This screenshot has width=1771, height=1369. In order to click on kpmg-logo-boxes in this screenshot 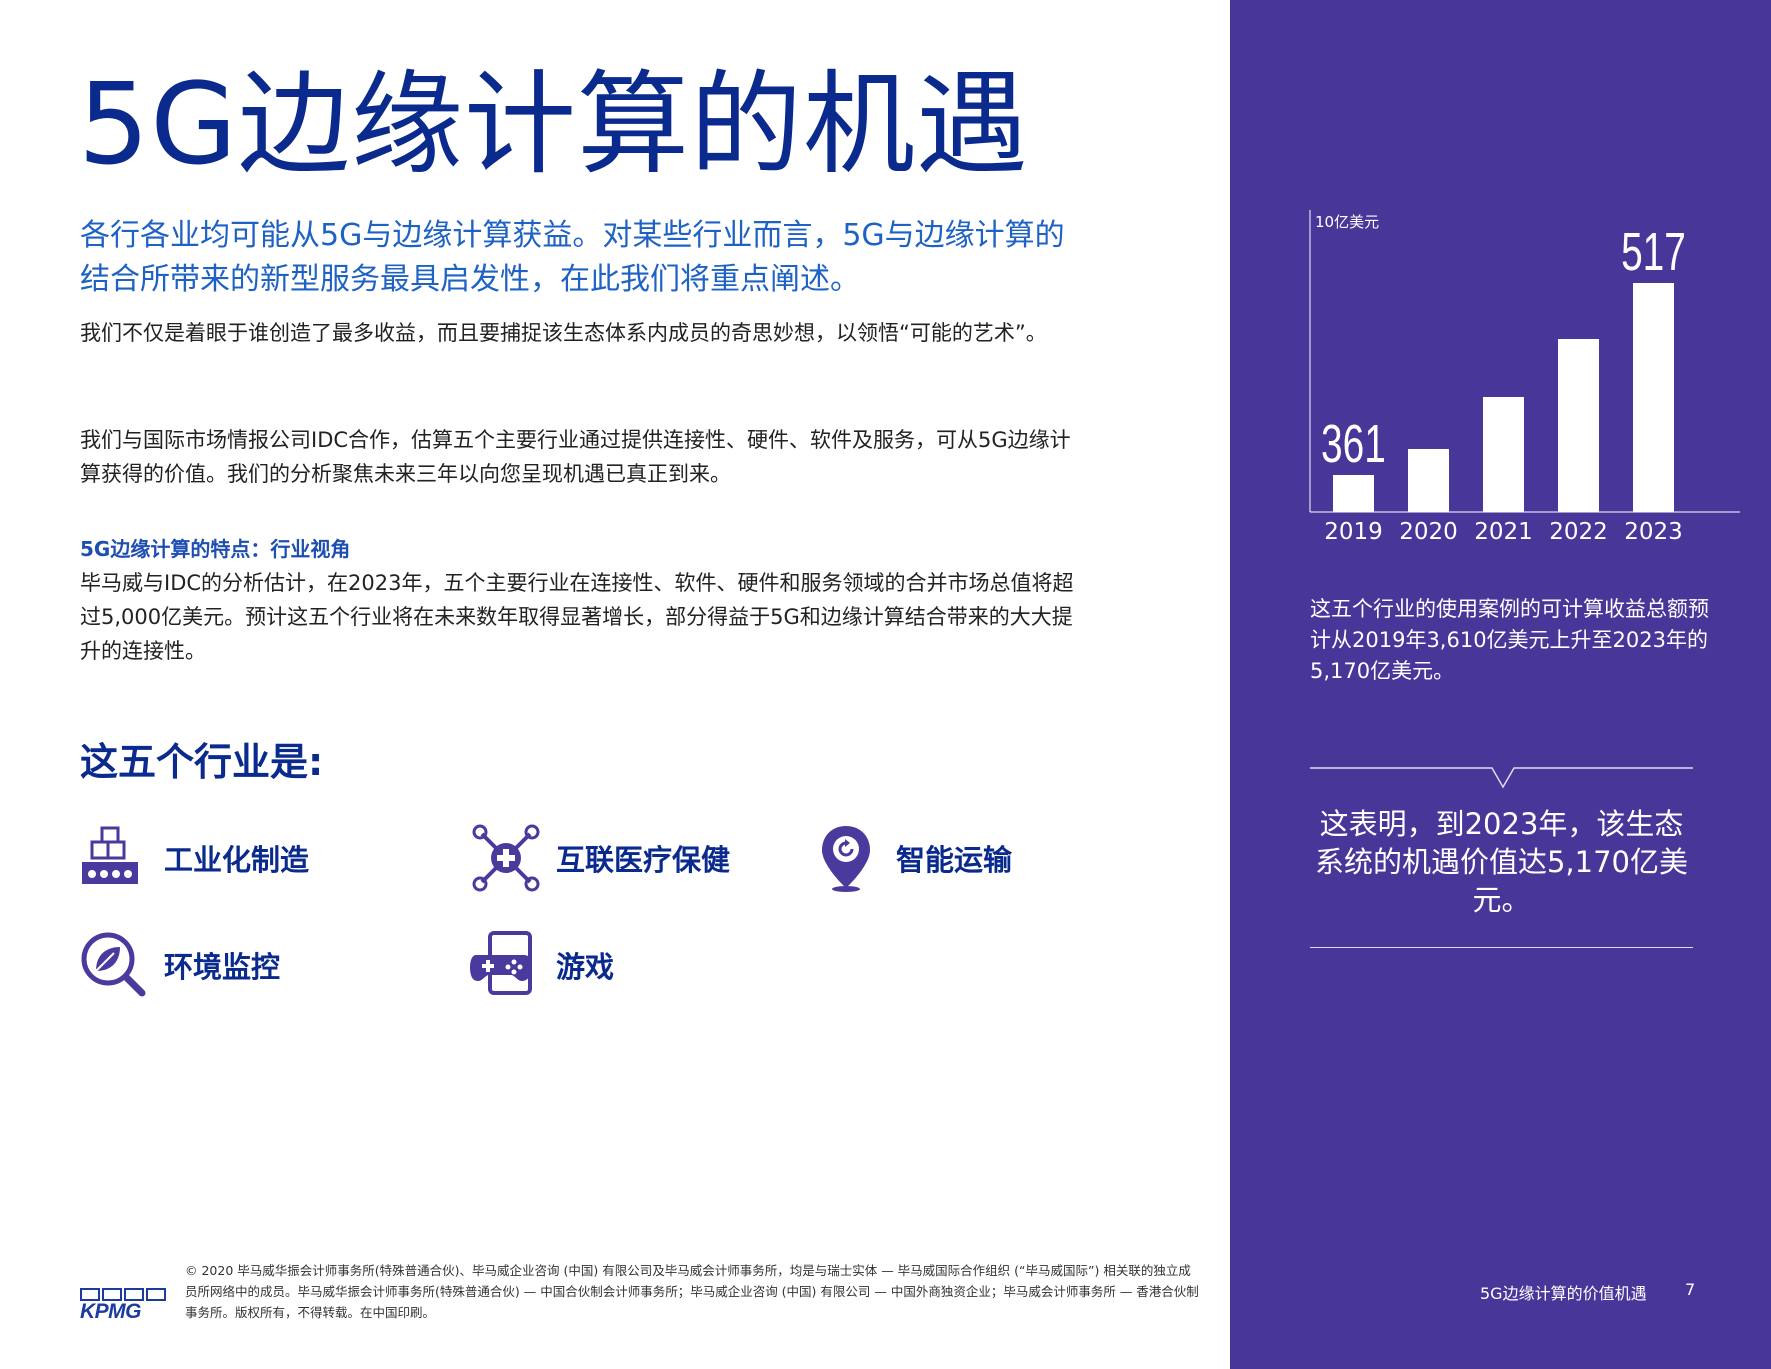, I will do `click(125, 1294)`.